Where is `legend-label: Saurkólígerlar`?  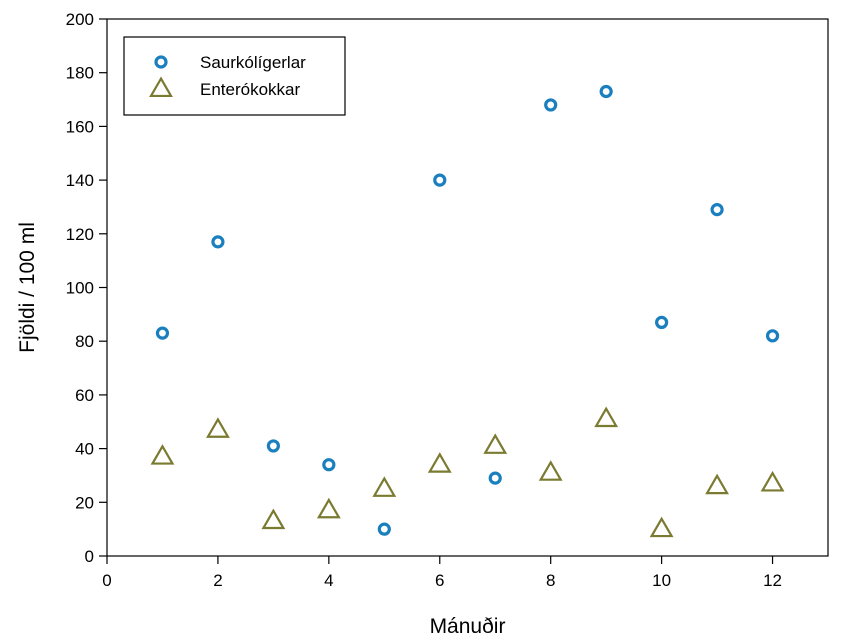 legend-label: Saurkólígerlar is located at coordinates (253, 62).